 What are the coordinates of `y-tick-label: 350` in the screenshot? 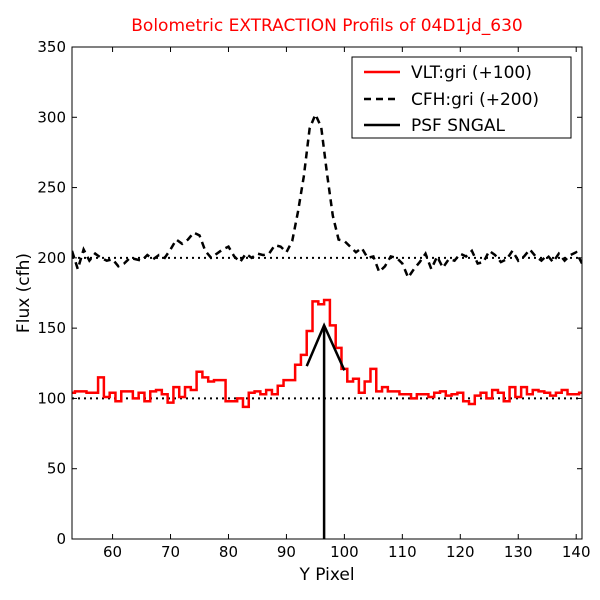 It's located at (51, 47).